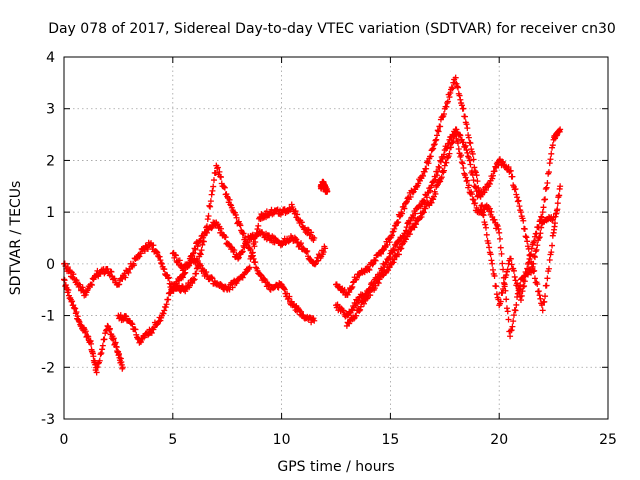 The width and height of the screenshot is (640, 480). Describe the element at coordinates (48, 420) in the screenshot. I see `y-tick-label: -3` at that location.